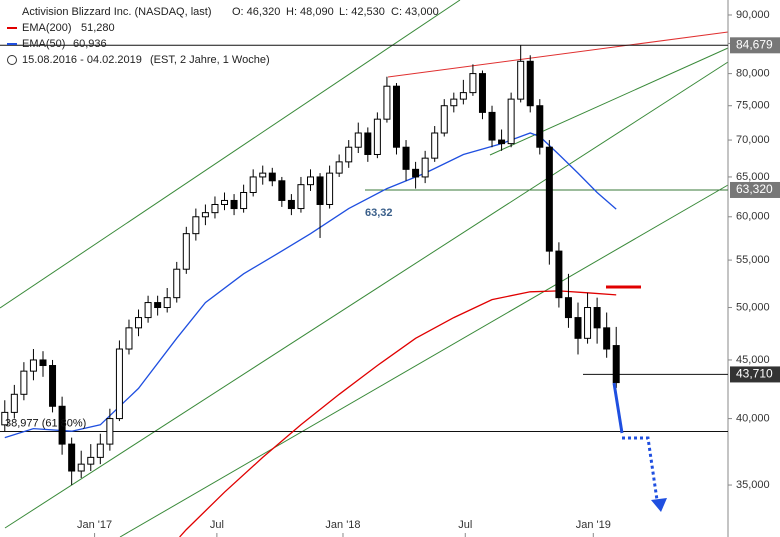  What do you see at coordinates (12, 60) in the screenshot?
I see `clock-icon` at bounding box center [12, 60].